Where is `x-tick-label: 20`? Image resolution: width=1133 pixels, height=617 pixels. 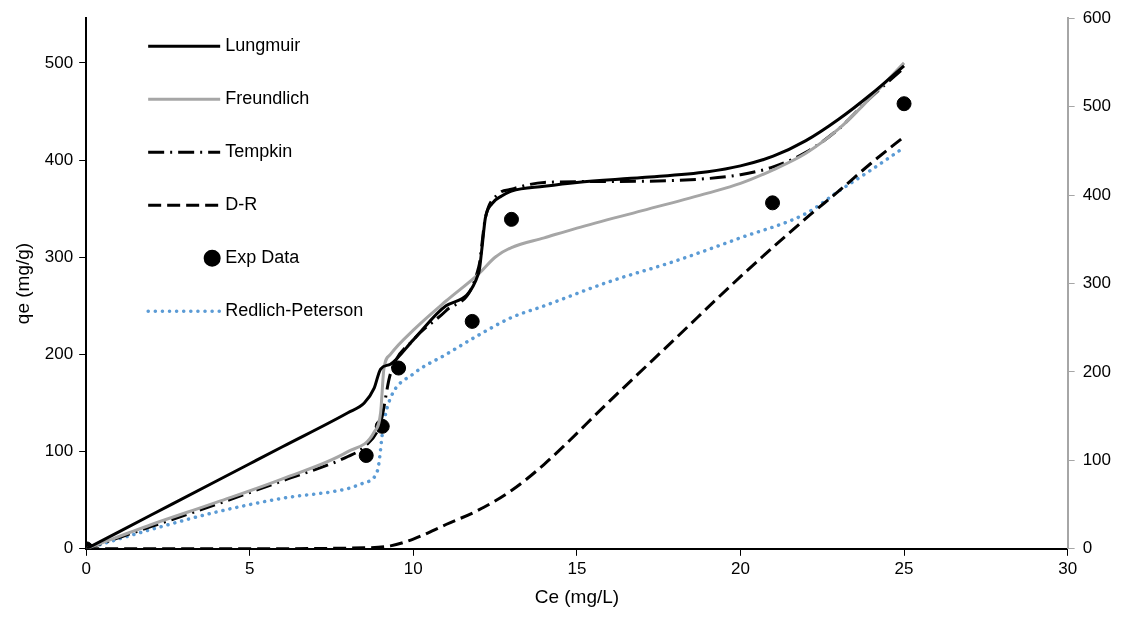 x-tick-label: 20 is located at coordinates (740, 568).